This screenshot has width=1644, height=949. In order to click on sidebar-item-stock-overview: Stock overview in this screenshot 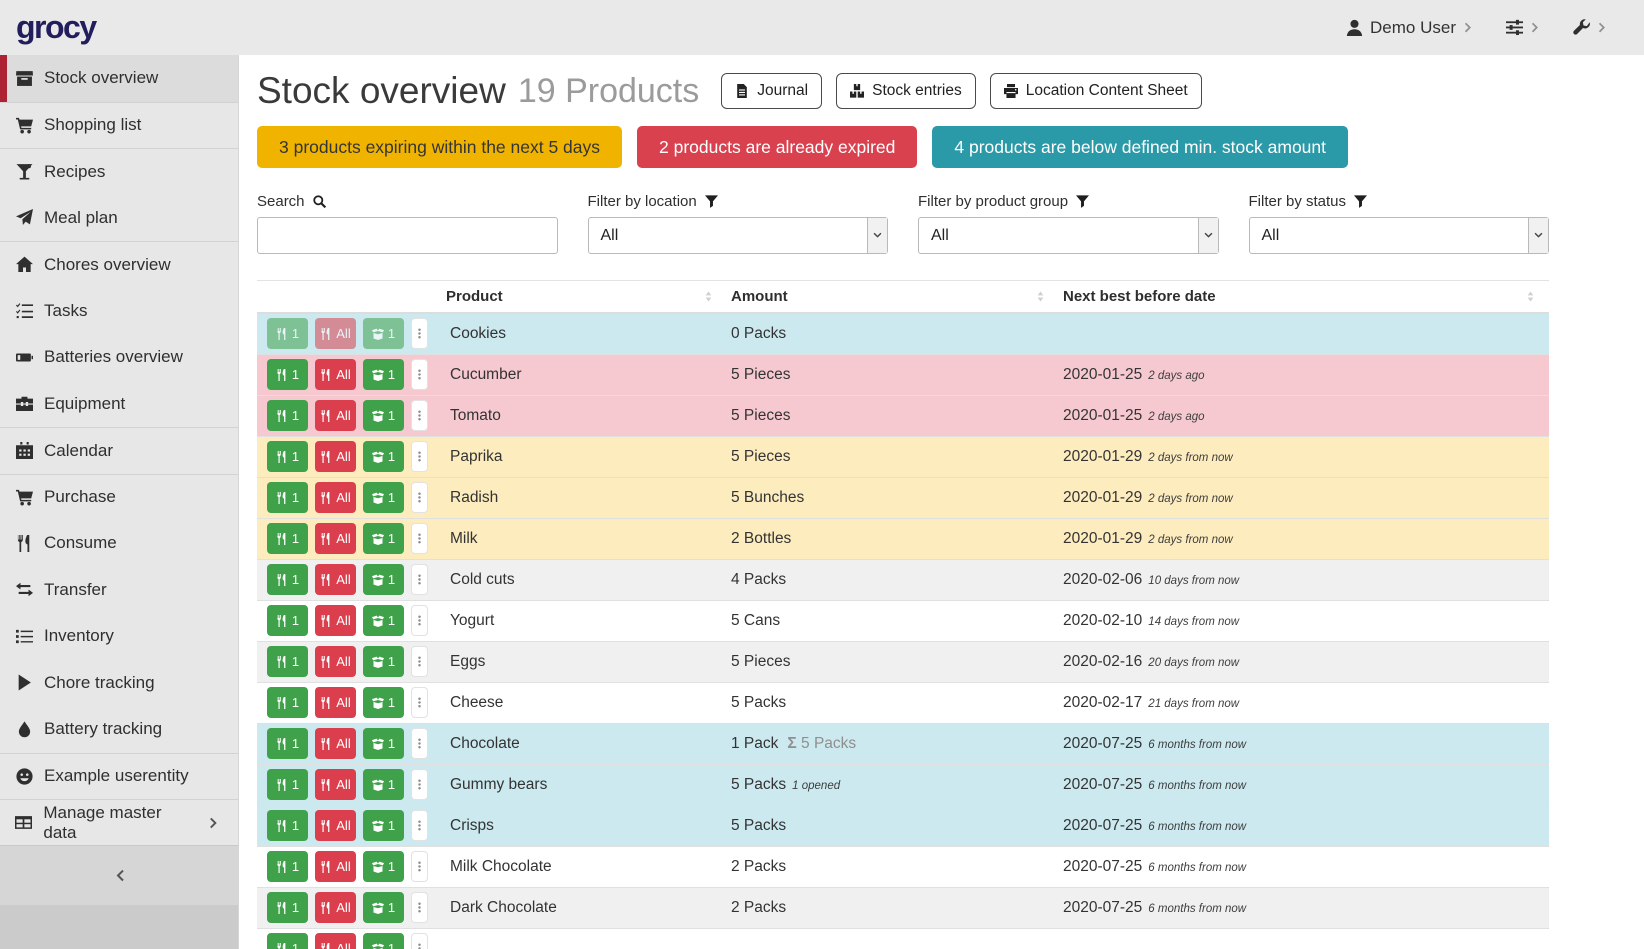, I will do `click(119, 78)`.